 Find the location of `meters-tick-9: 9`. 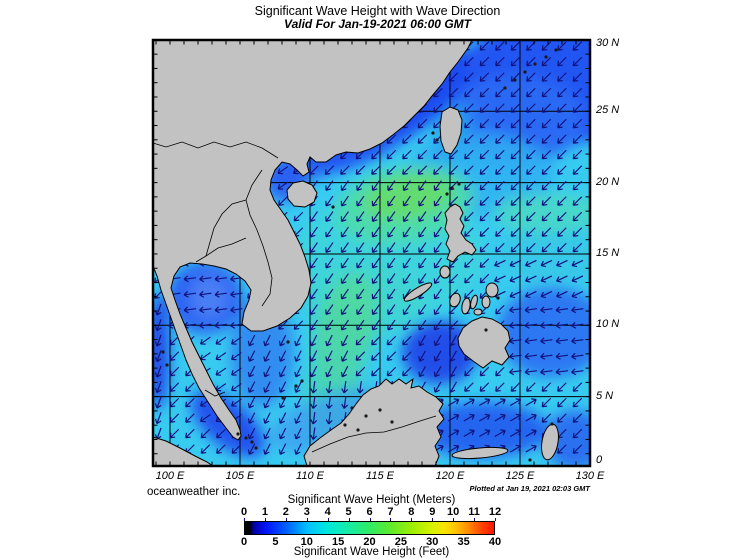

meters-tick-9: 9 is located at coordinates (432, 512).